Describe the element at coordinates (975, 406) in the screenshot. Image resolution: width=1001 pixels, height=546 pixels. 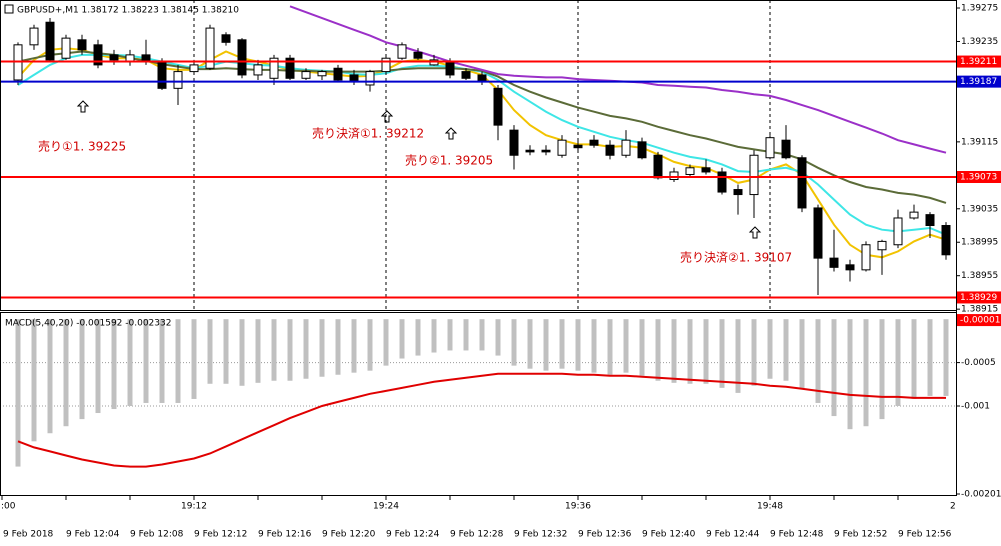
I see `y-tick-label: -0.001` at that location.